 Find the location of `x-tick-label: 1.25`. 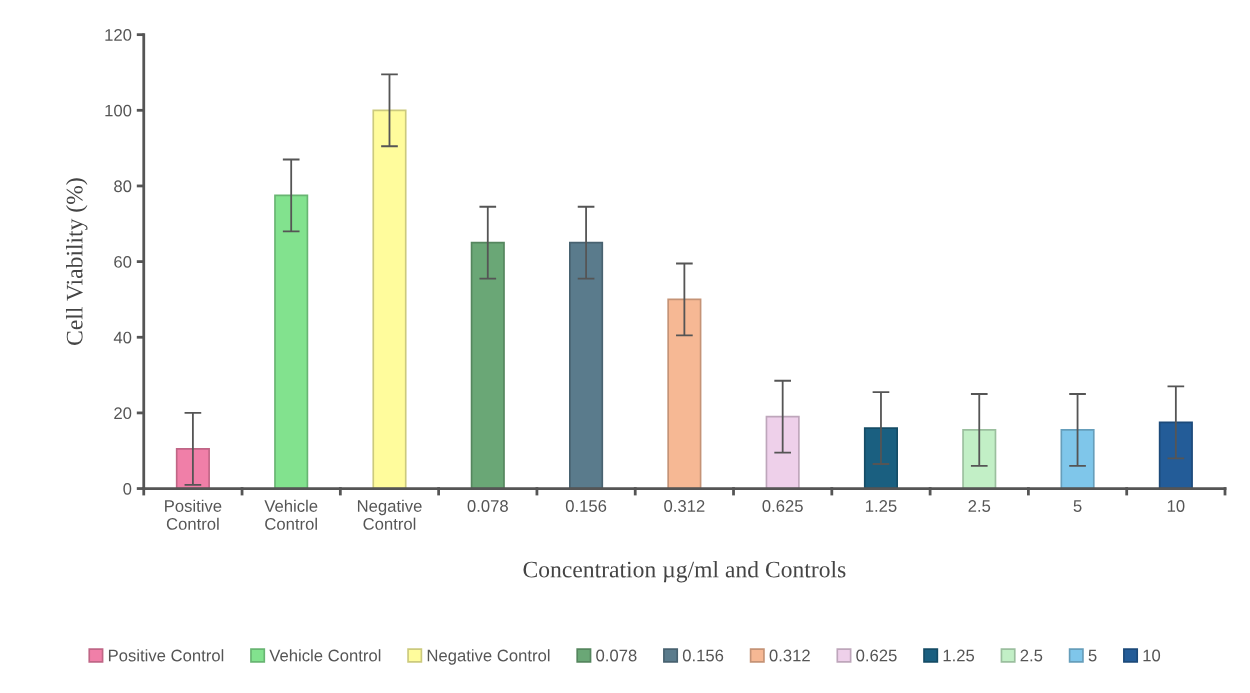

x-tick-label: 1.25 is located at coordinates (881, 506).